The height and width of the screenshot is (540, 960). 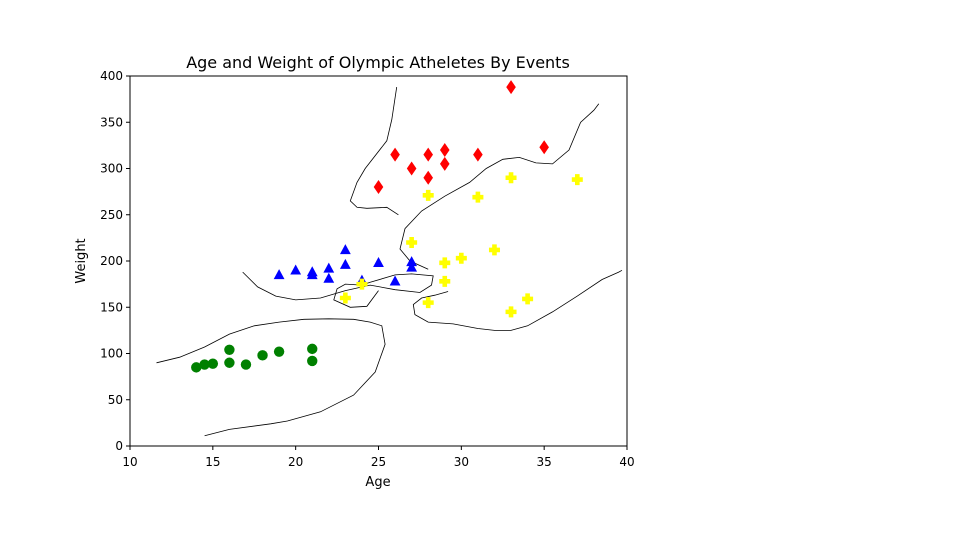 What do you see at coordinates (626, 462) in the screenshot?
I see `x-tick-label: 40` at bounding box center [626, 462].